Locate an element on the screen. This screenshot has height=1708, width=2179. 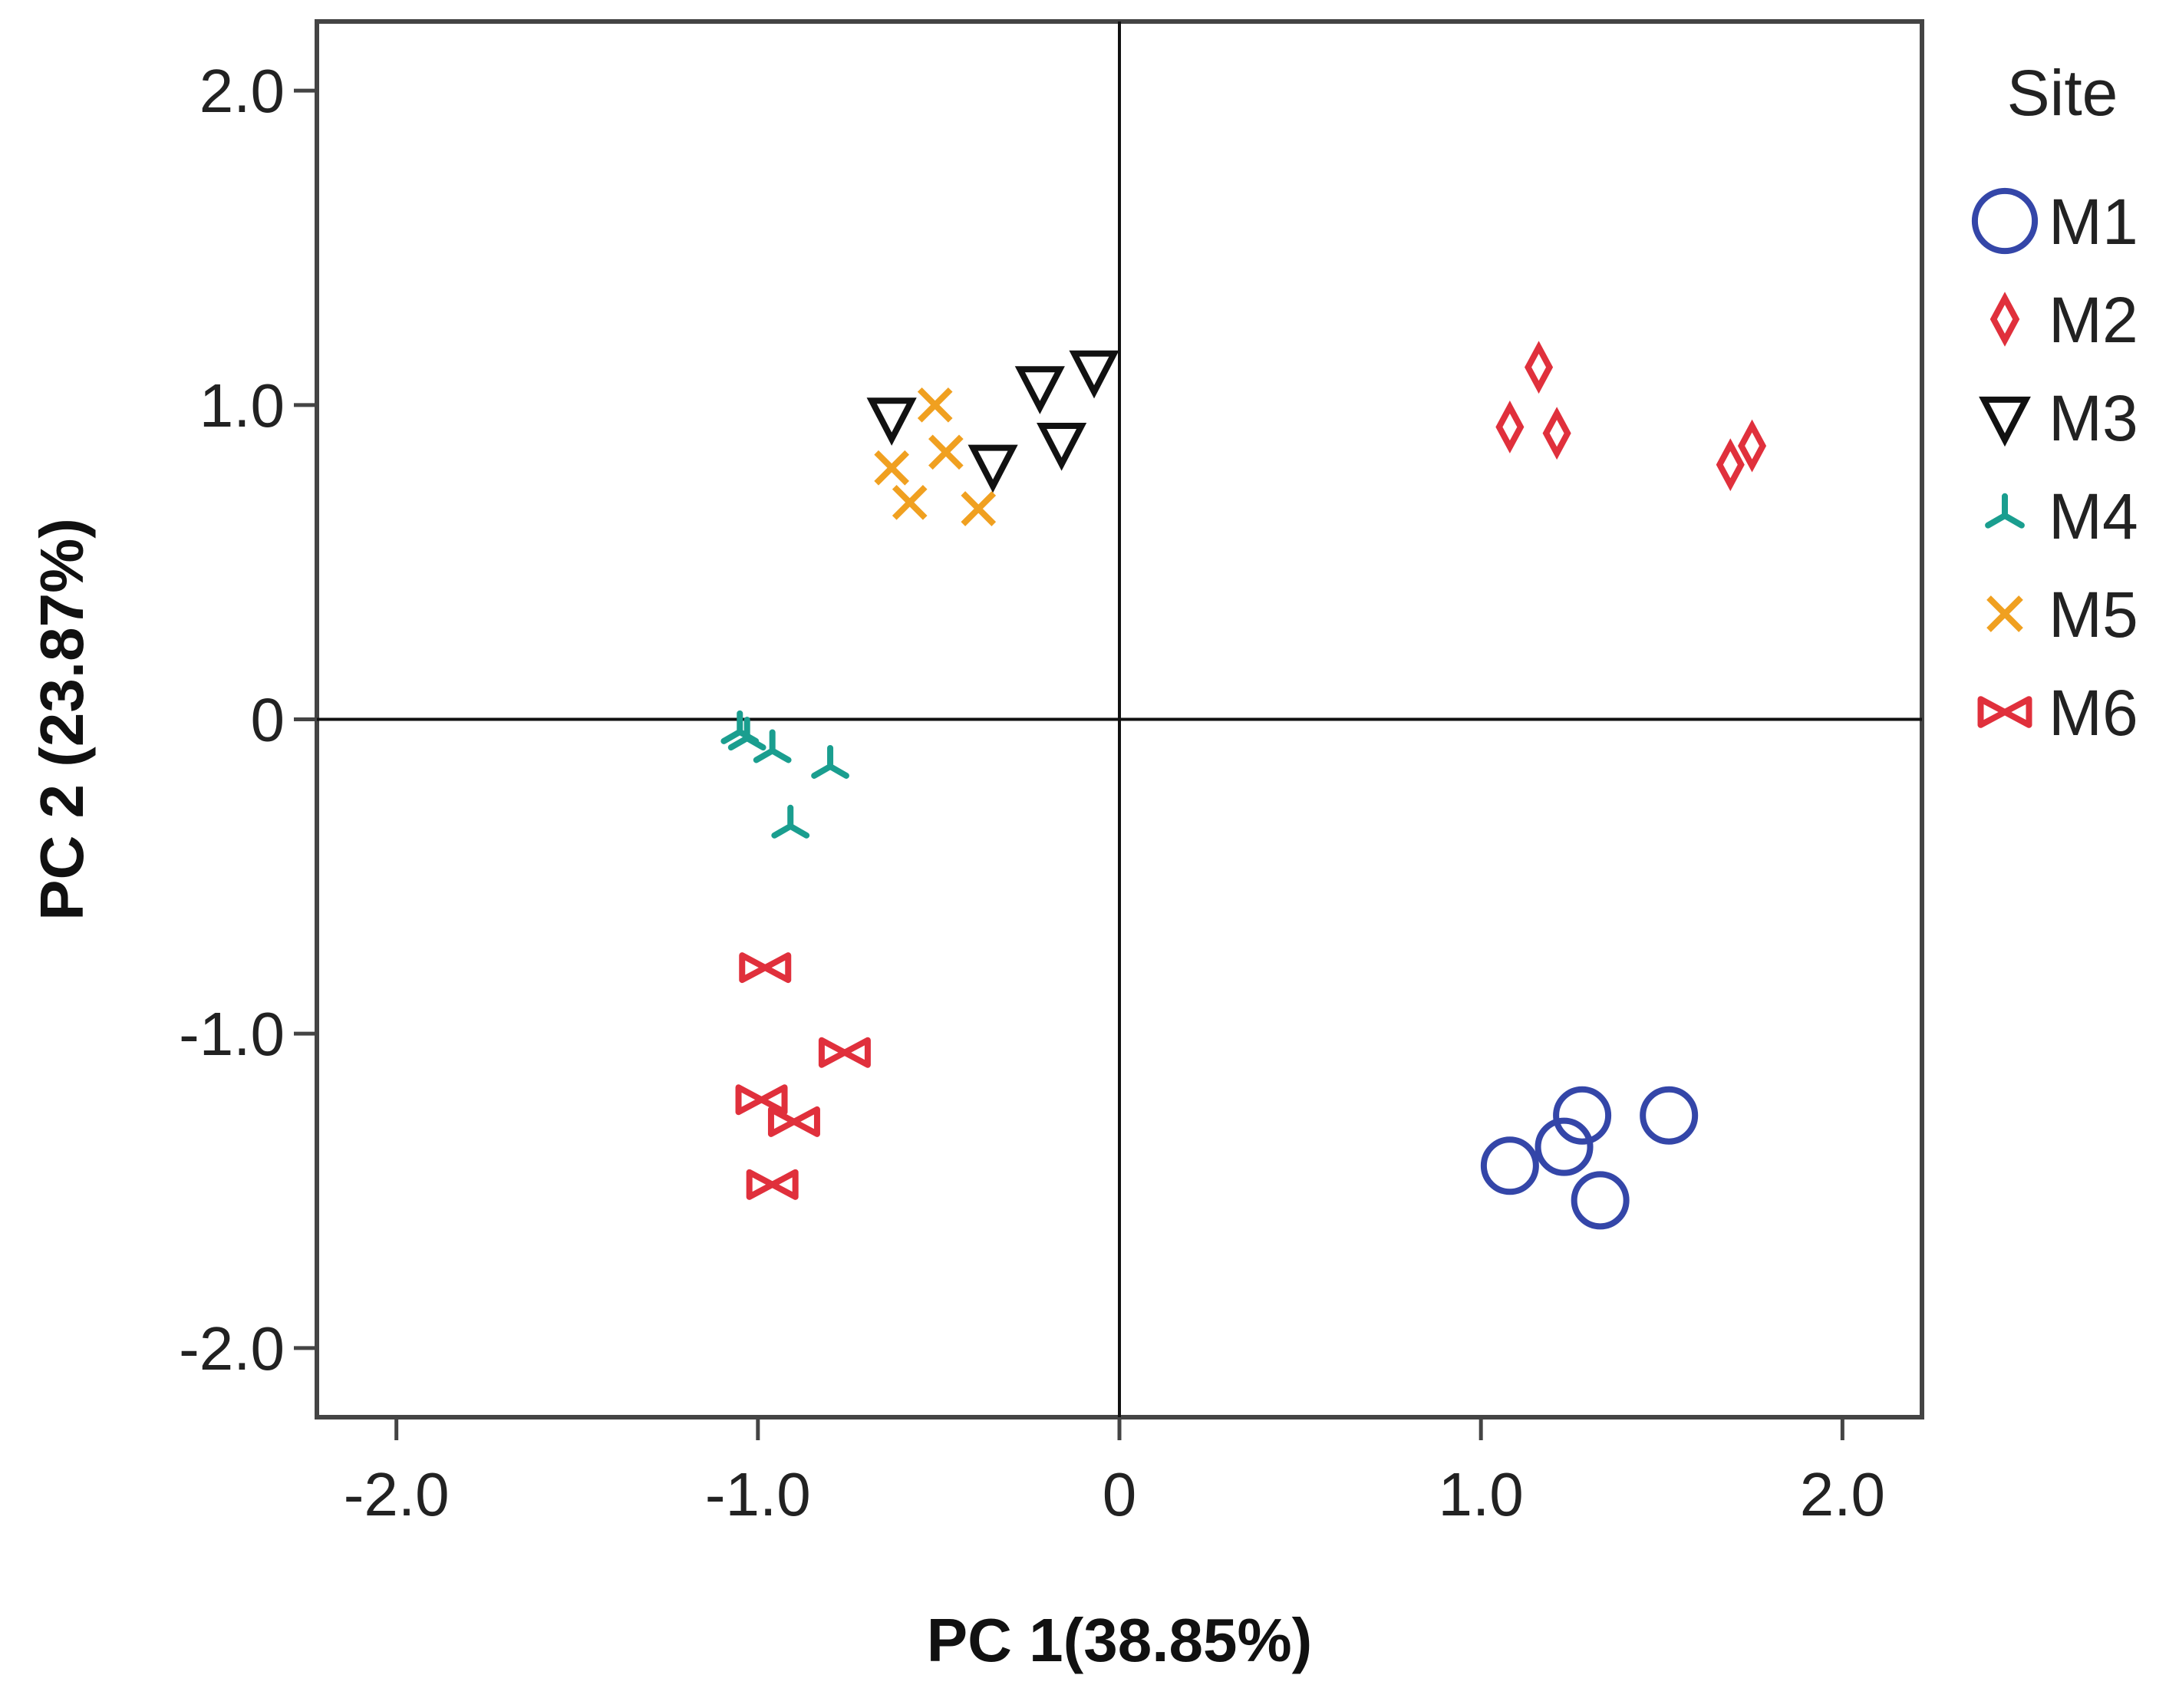
x-tick-label: 1.0 is located at coordinates (1481, 1494).